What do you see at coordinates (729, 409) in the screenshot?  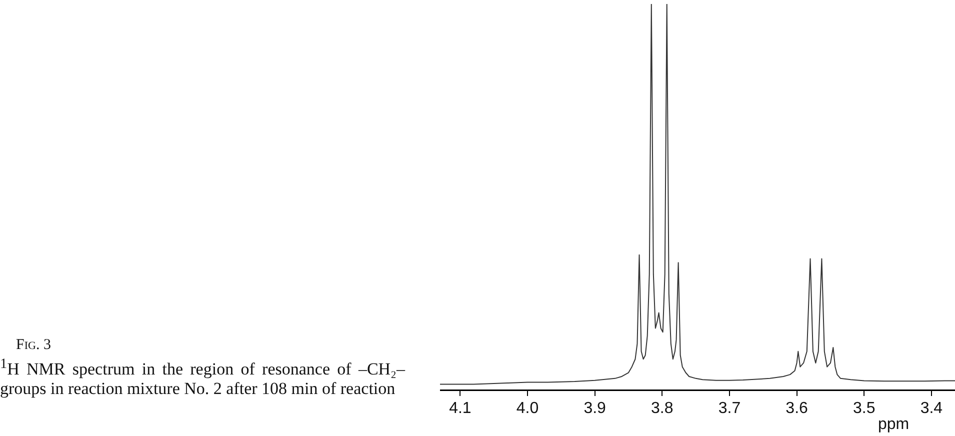 I see `x-tick-label: 3.7` at bounding box center [729, 409].